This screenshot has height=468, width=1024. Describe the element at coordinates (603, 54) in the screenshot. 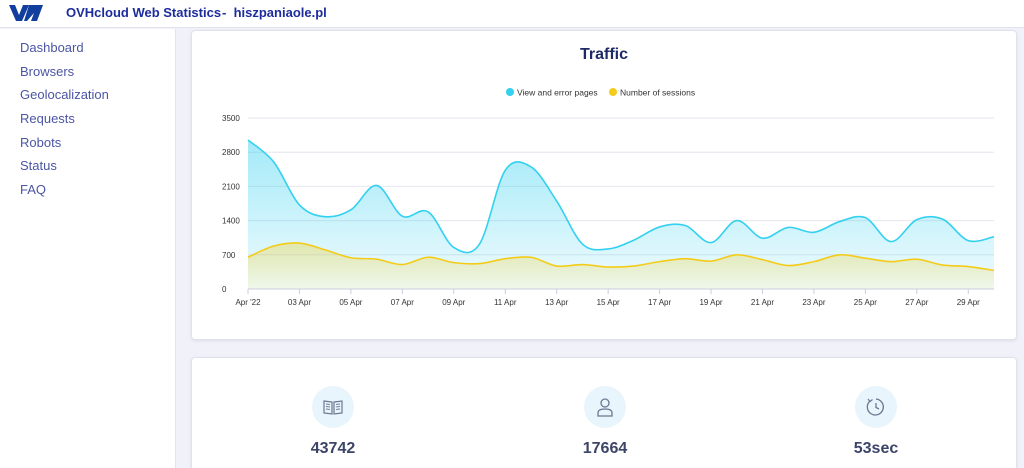

I see `chart-title: Traffic` at that location.